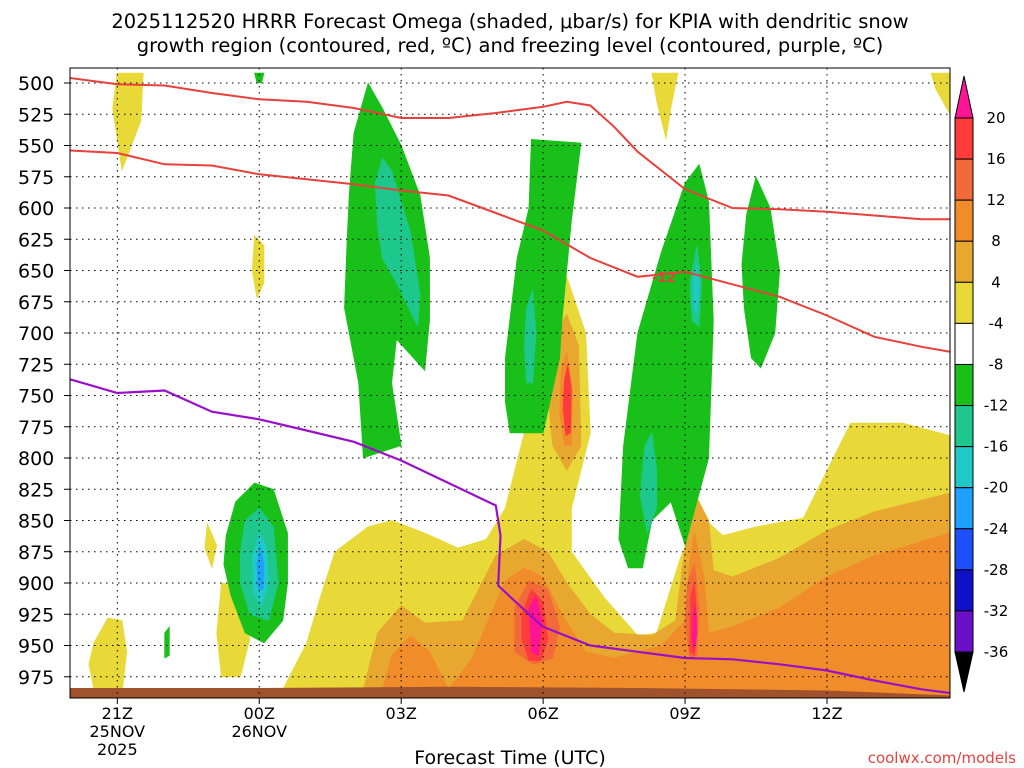  What do you see at coordinates (259, 713) in the screenshot?
I see `x-tick-label-00Z-1: 00Z` at bounding box center [259, 713].